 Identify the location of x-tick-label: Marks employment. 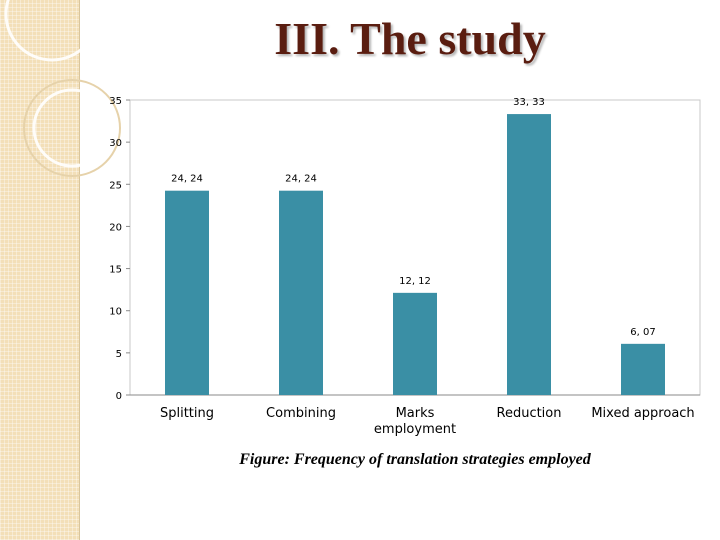
(415, 421).